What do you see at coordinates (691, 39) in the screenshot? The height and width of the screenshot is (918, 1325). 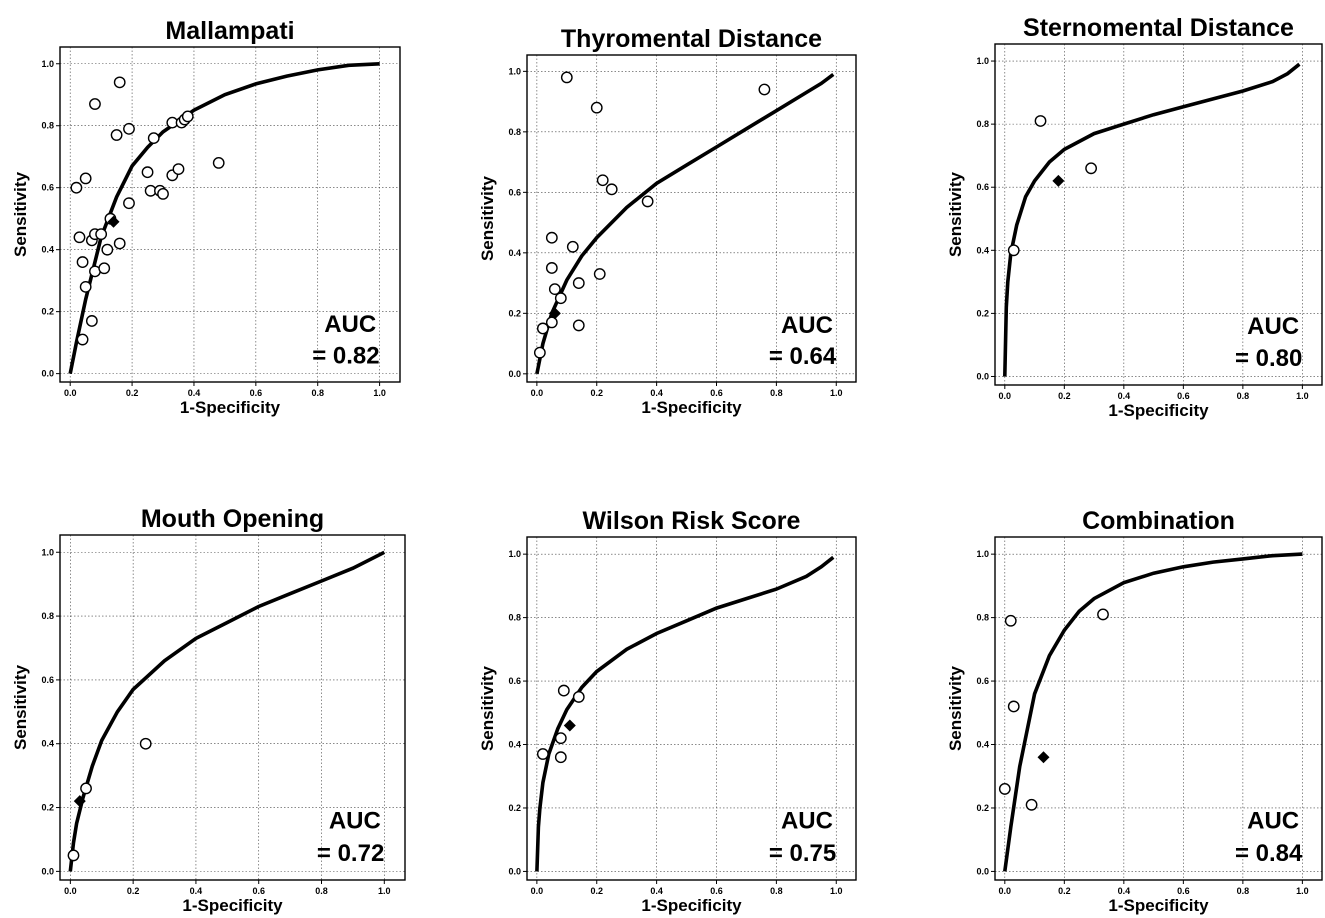 I see `panel-title: Thyromental Distance` at bounding box center [691, 39].